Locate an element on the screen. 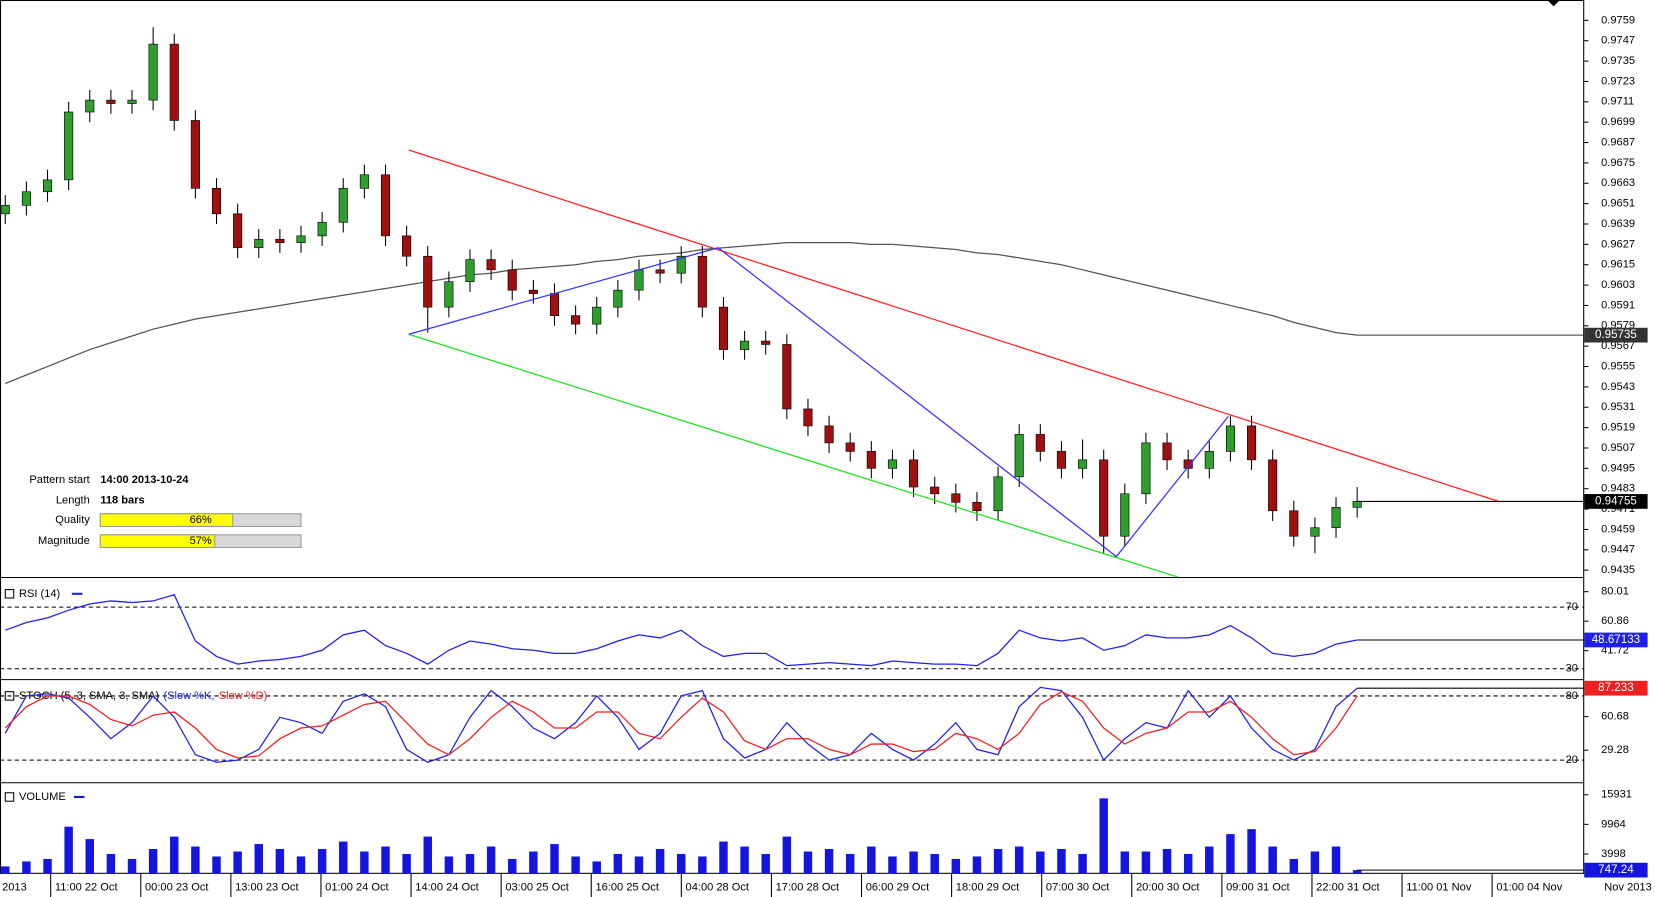 This screenshot has width=1655, height=897. meter-label: 66% is located at coordinates (201, 520).